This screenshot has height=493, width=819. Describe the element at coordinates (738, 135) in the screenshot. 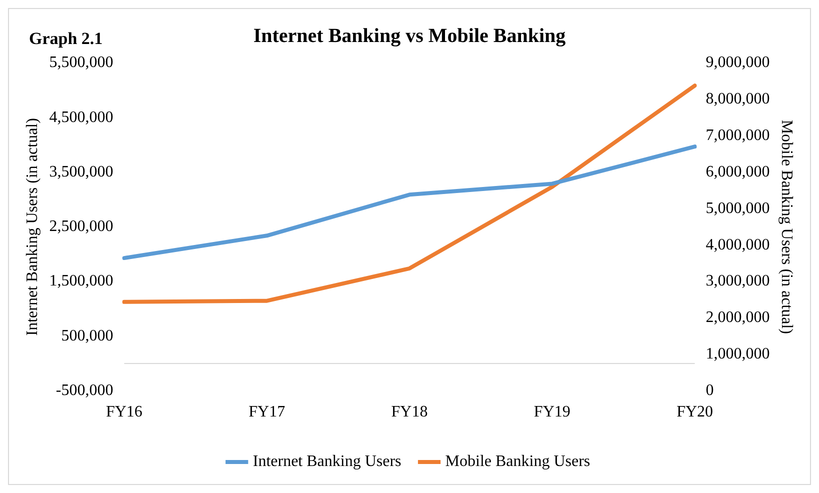

I see `y2-tick-label: 7,000,000` at that location.